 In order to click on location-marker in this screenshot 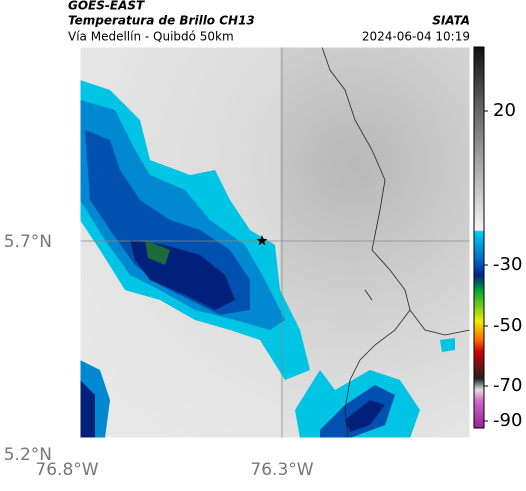, I will do `click(262, 240)`.